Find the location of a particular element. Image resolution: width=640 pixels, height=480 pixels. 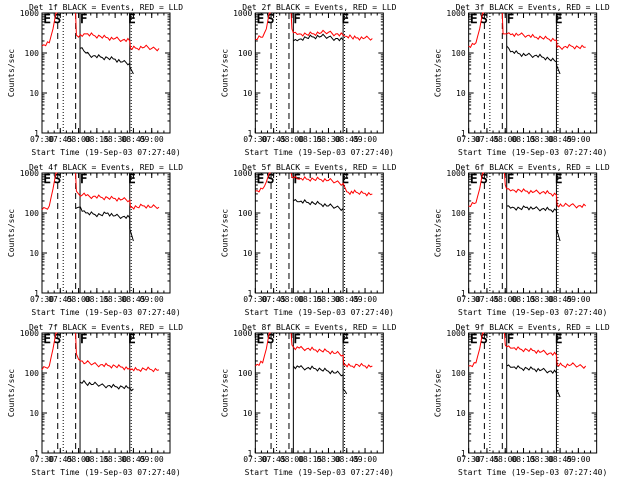

chart-title: Det 9f BLACK = Events, RED = LLD is located at coordinates (533, 327).